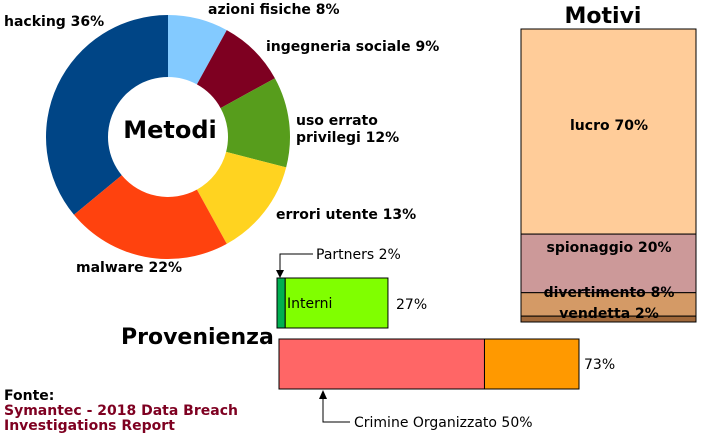 This screenshot has height=435, width=706. I want to click on motivi-title: Motivi, so click(603, 16).